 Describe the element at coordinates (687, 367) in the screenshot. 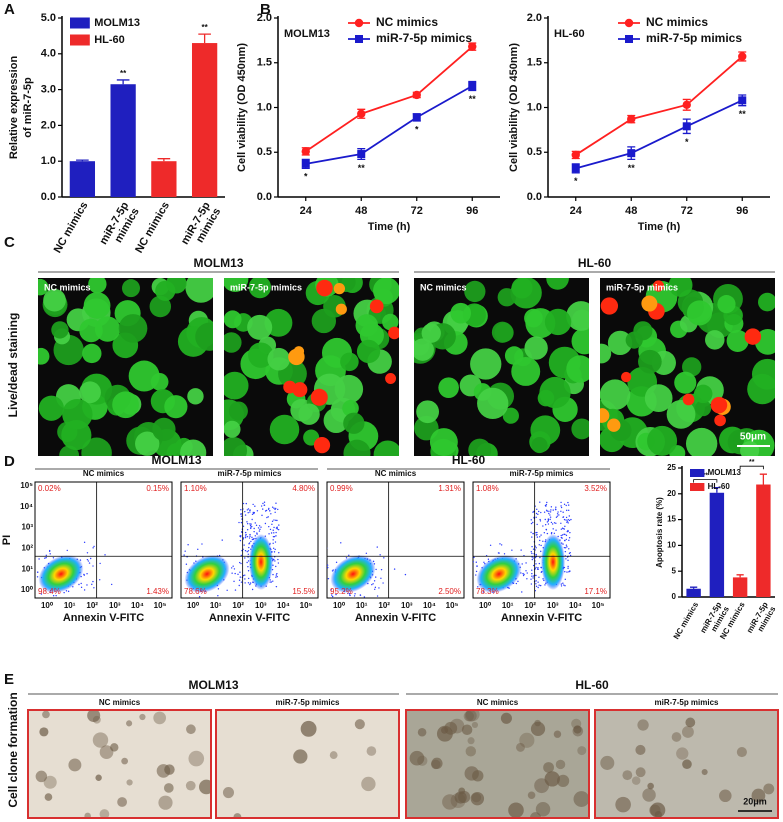

I see `cells` at that location.